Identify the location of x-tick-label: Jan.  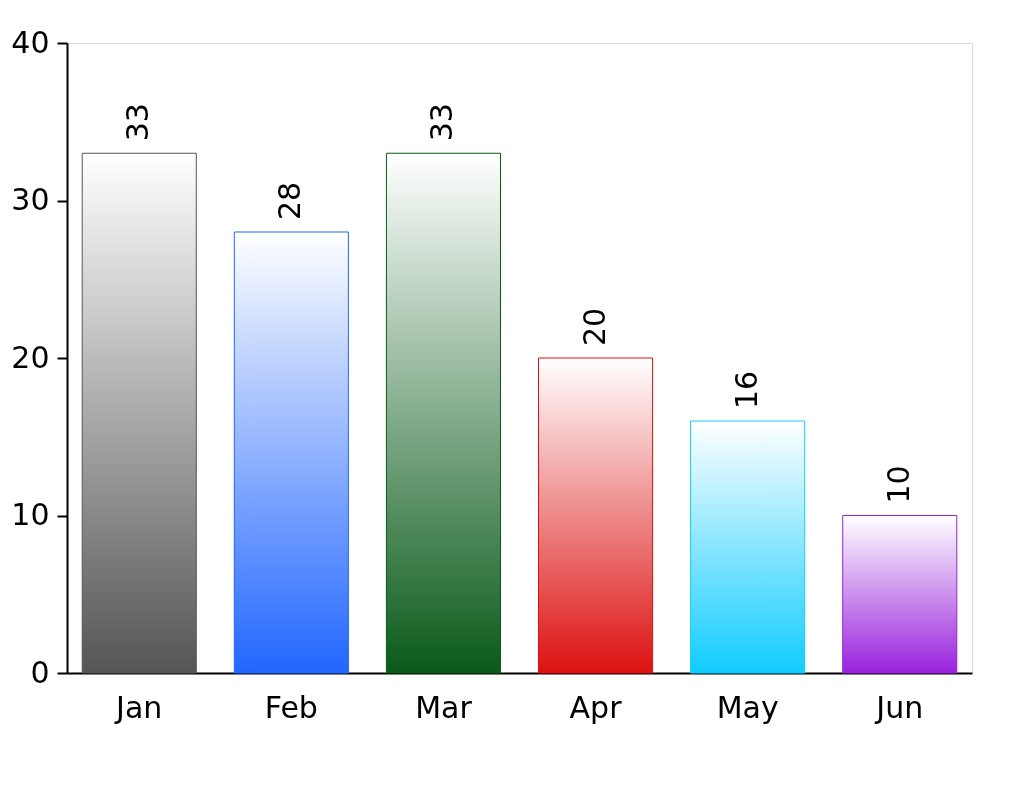
(138, 707).